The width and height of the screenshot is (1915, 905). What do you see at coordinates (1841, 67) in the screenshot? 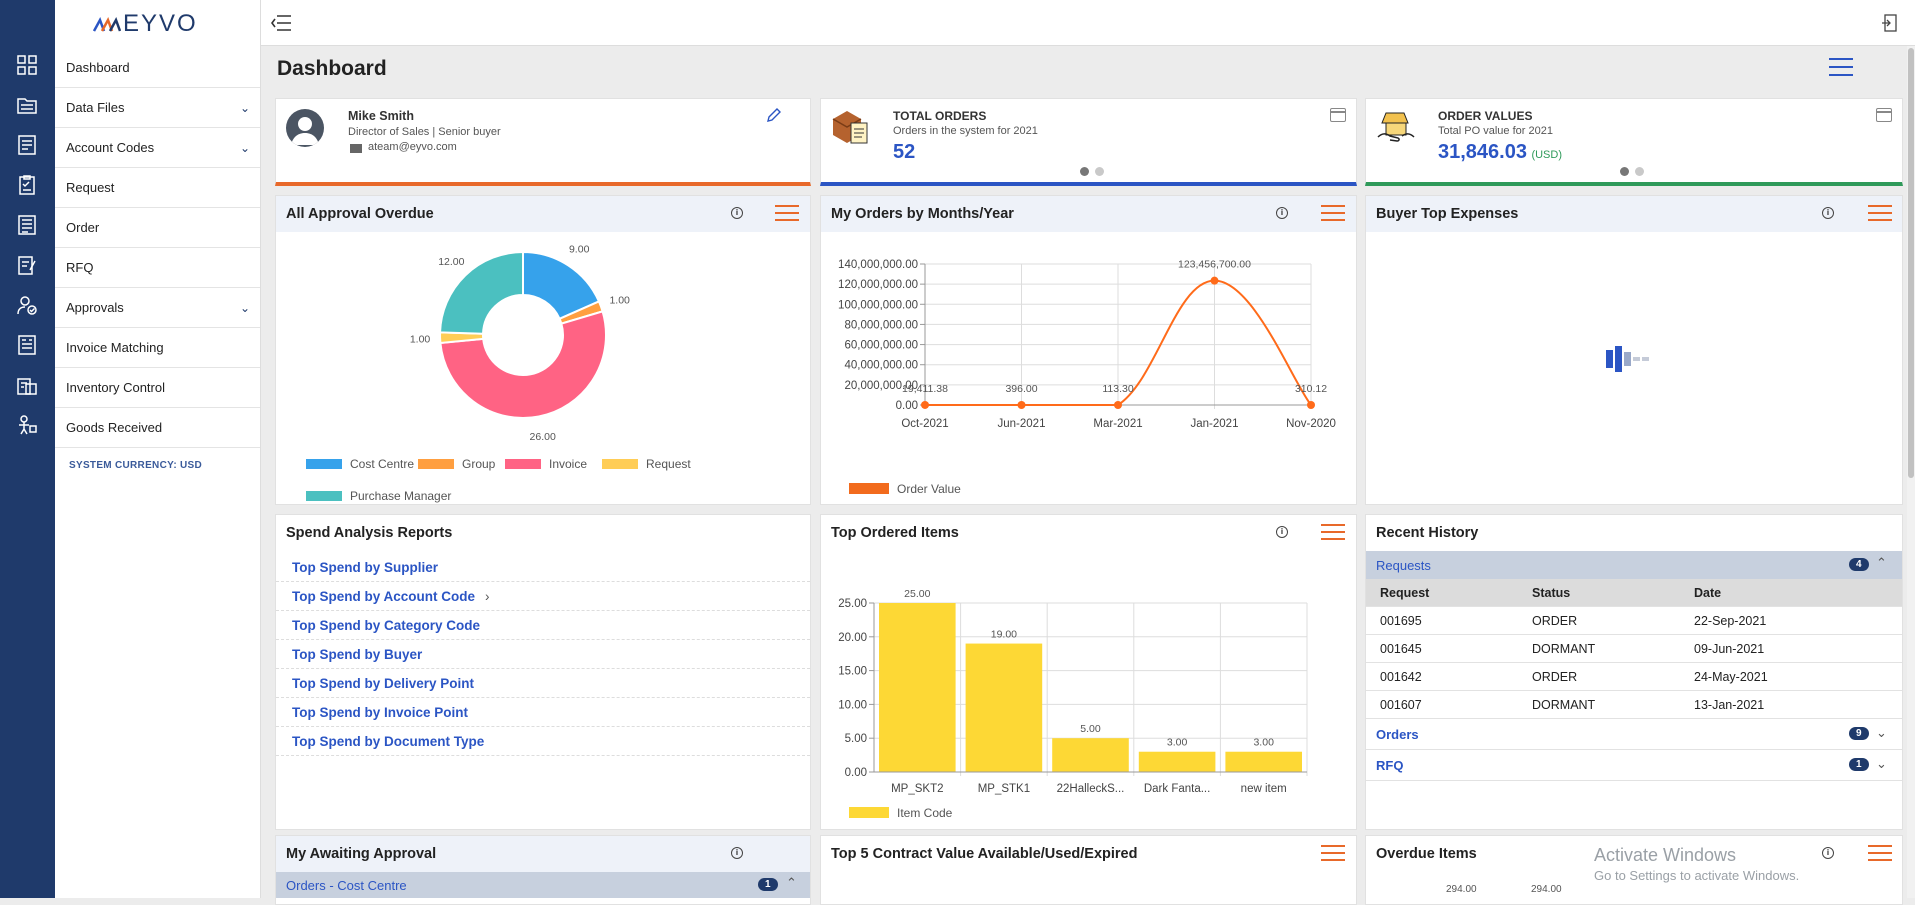
I see `page-menu-icon` at bounding box center [1841, 67].